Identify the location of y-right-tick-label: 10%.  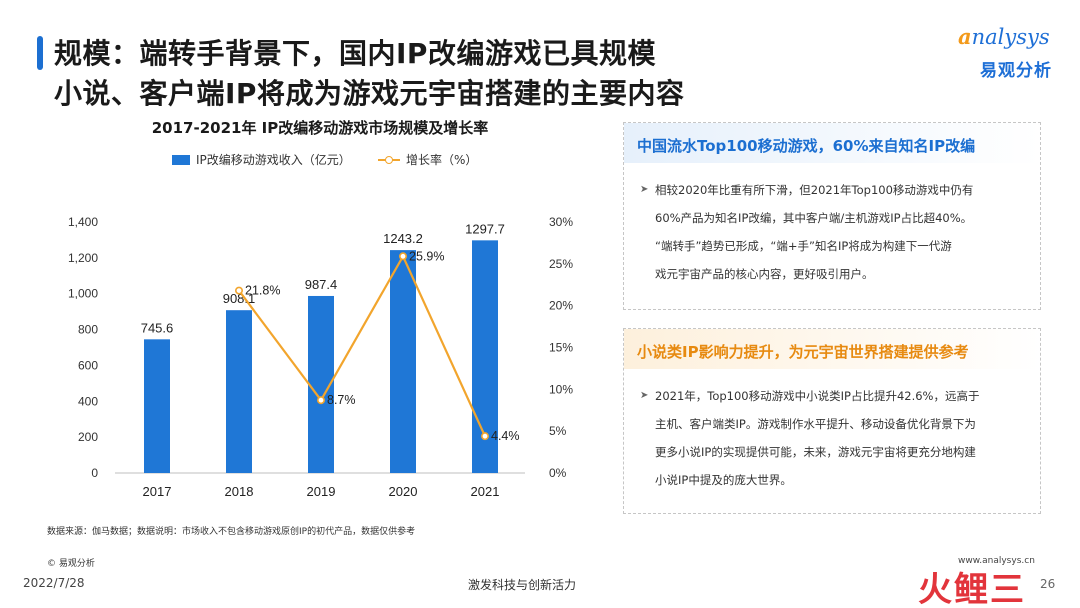
(561, 389).